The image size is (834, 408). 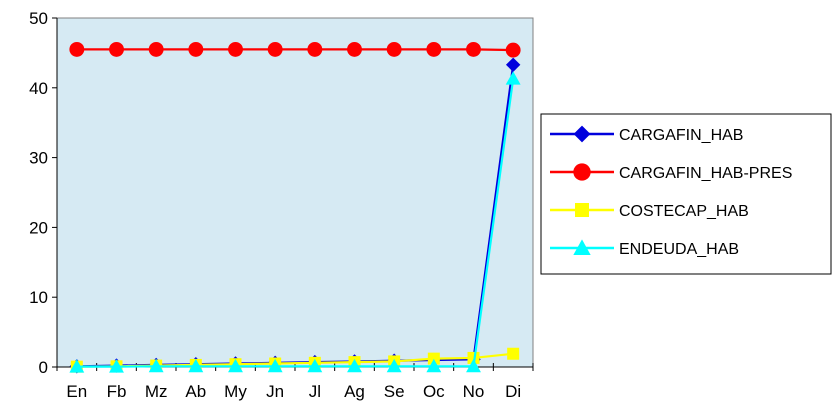 What do you see at coordinates (117, 391) in the screenshot?
I see `x-tick-label: Fb` at bounding box center [117, 391].